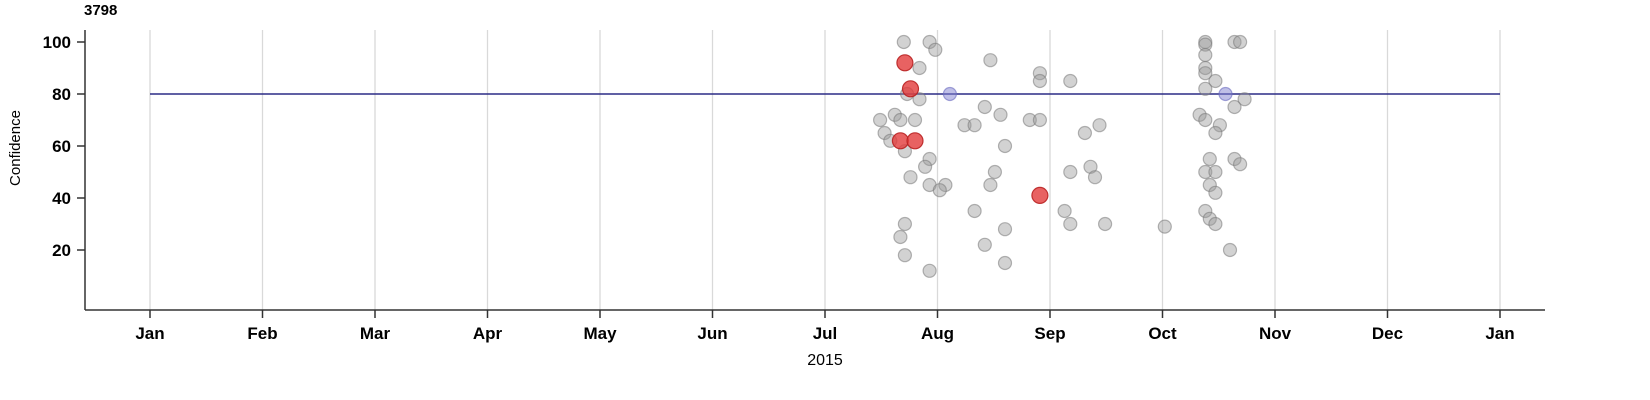 This screenshot has height=400, width=1650. I want to click on y-tick-label: 60, so click(61, 146).